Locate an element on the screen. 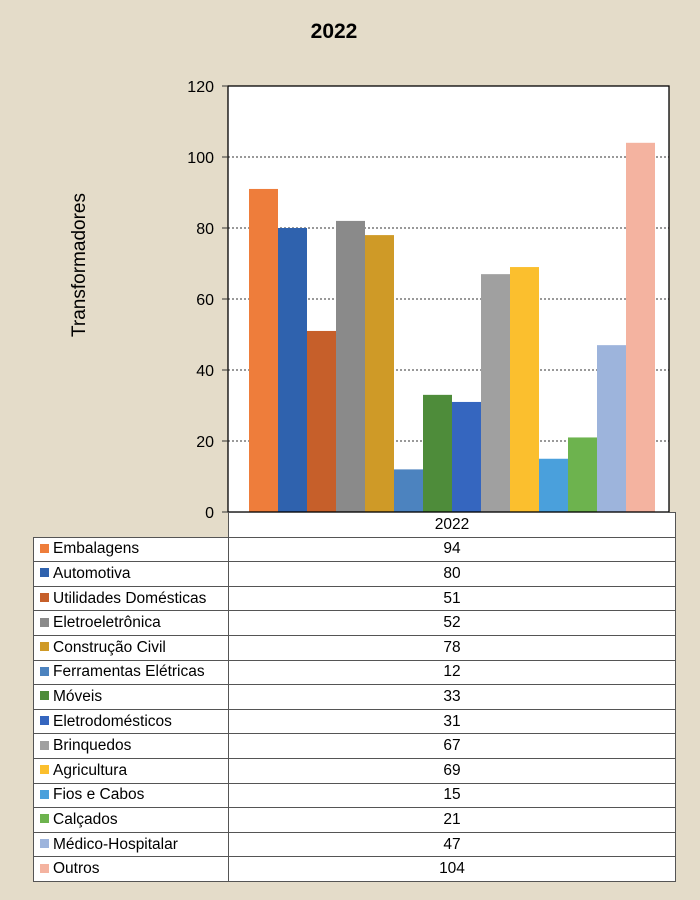  bar-constru-o-civil is located at coordinates (379, 373).